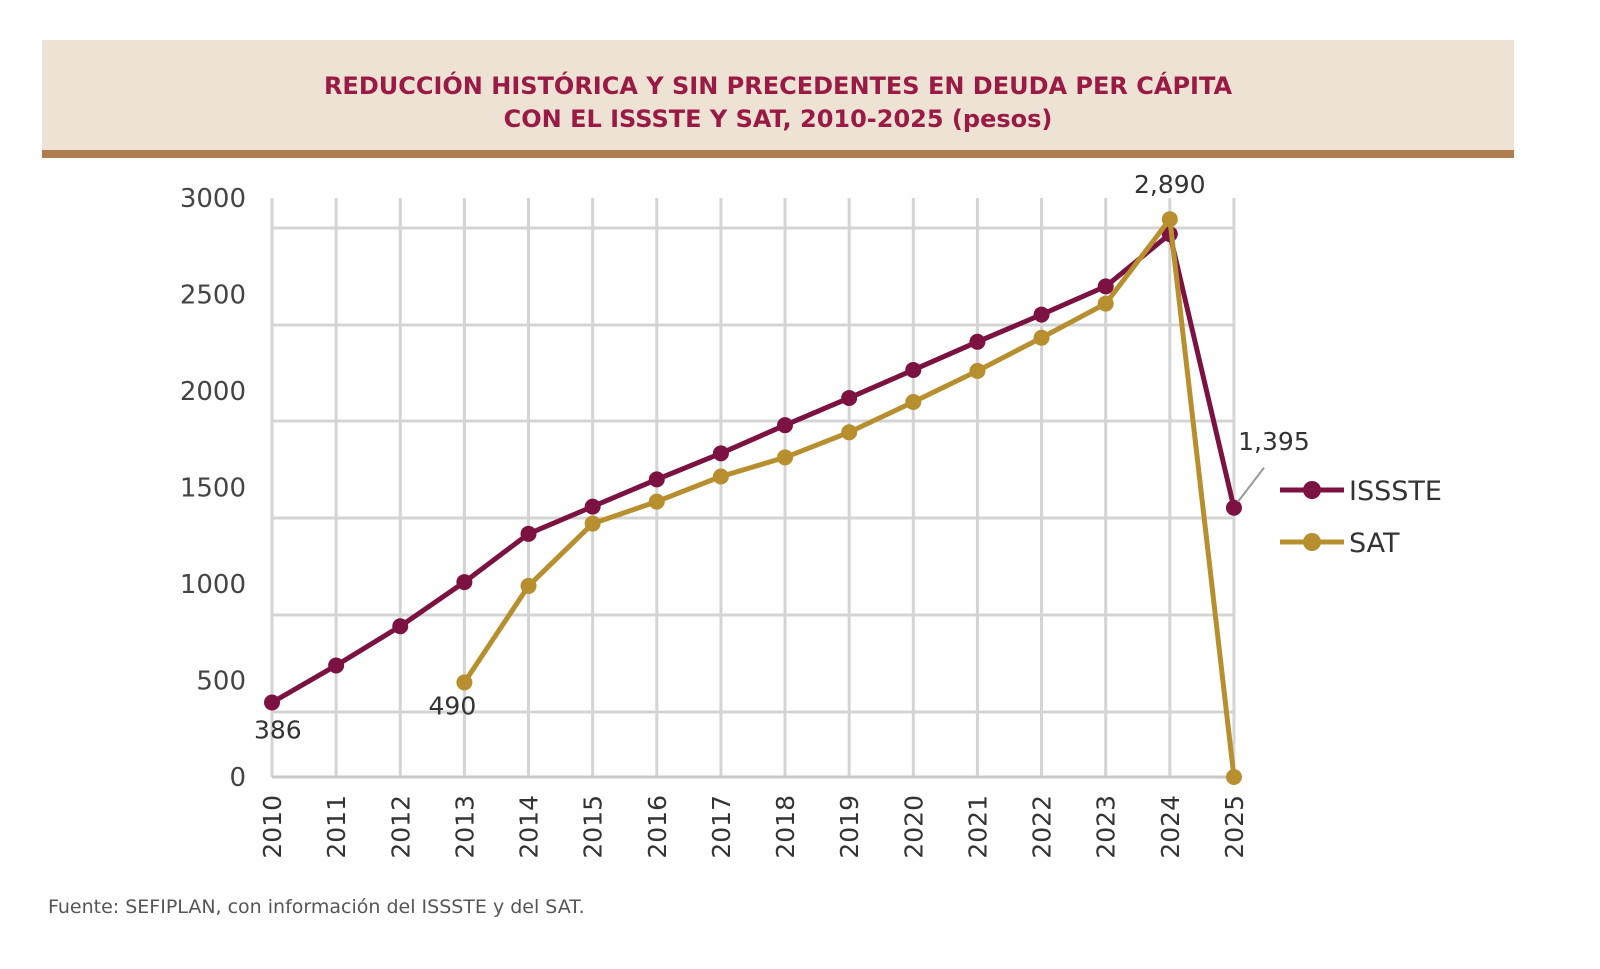 This screenshot has width=1600, height=969. What do you see at coordinates (1274, 441) in the screenshot?
I see `data-label: 1,395` at bounding box center [1274, 441].